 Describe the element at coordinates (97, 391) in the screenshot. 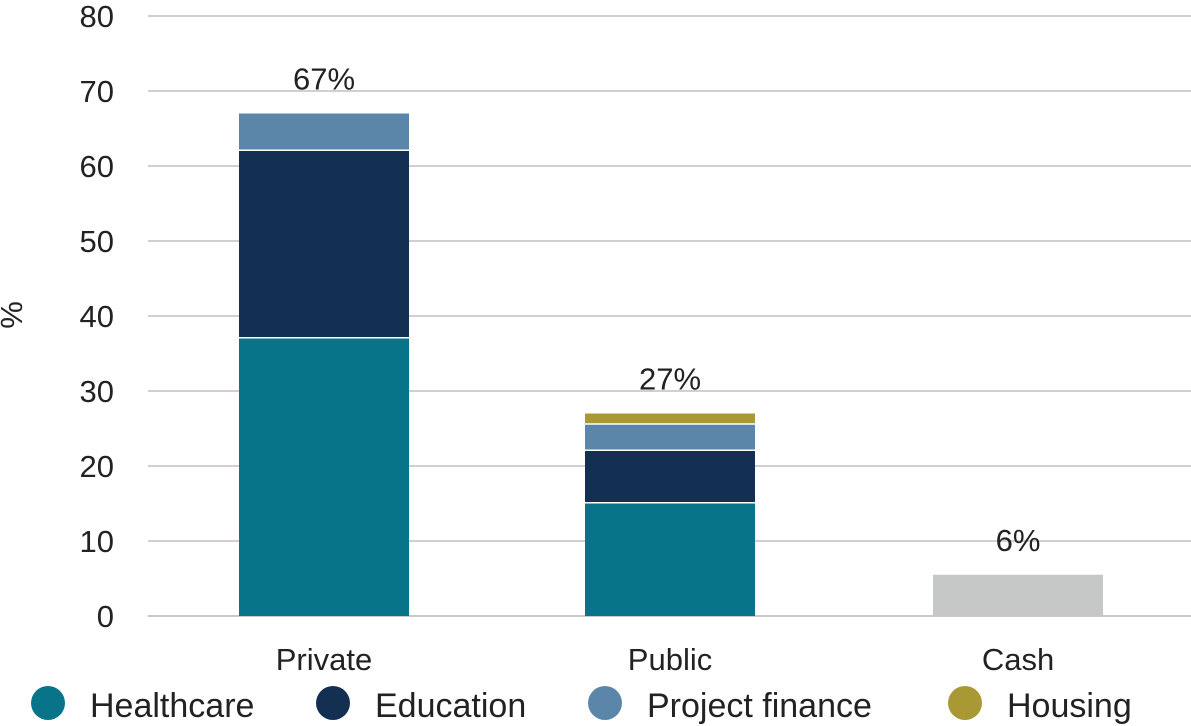

I see `y-tick-label: 30` at that location.